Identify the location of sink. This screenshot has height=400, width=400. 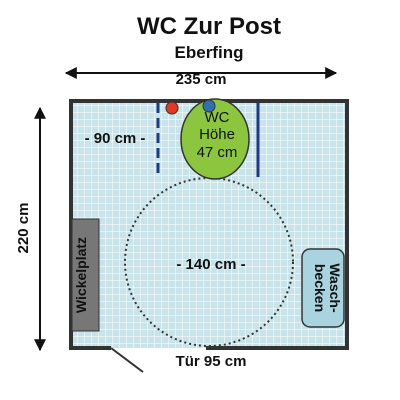
(323, 288).